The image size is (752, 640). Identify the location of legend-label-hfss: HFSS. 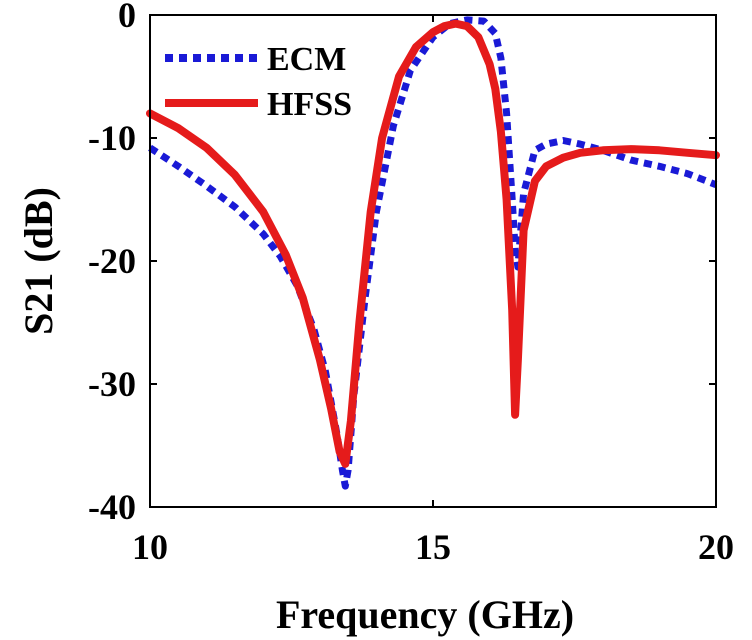
(309, 104).